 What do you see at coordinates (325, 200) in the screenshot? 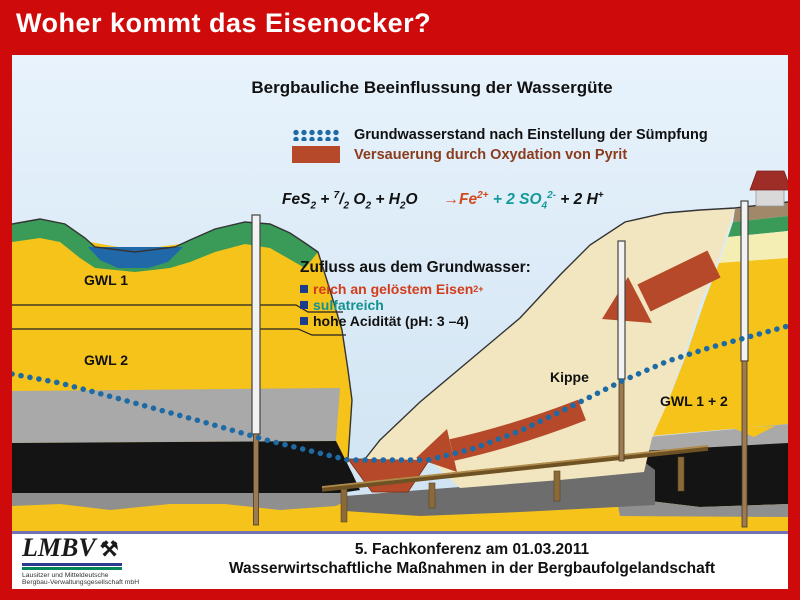
I see `eq-plus1: +` at bounding box center [325, 200].